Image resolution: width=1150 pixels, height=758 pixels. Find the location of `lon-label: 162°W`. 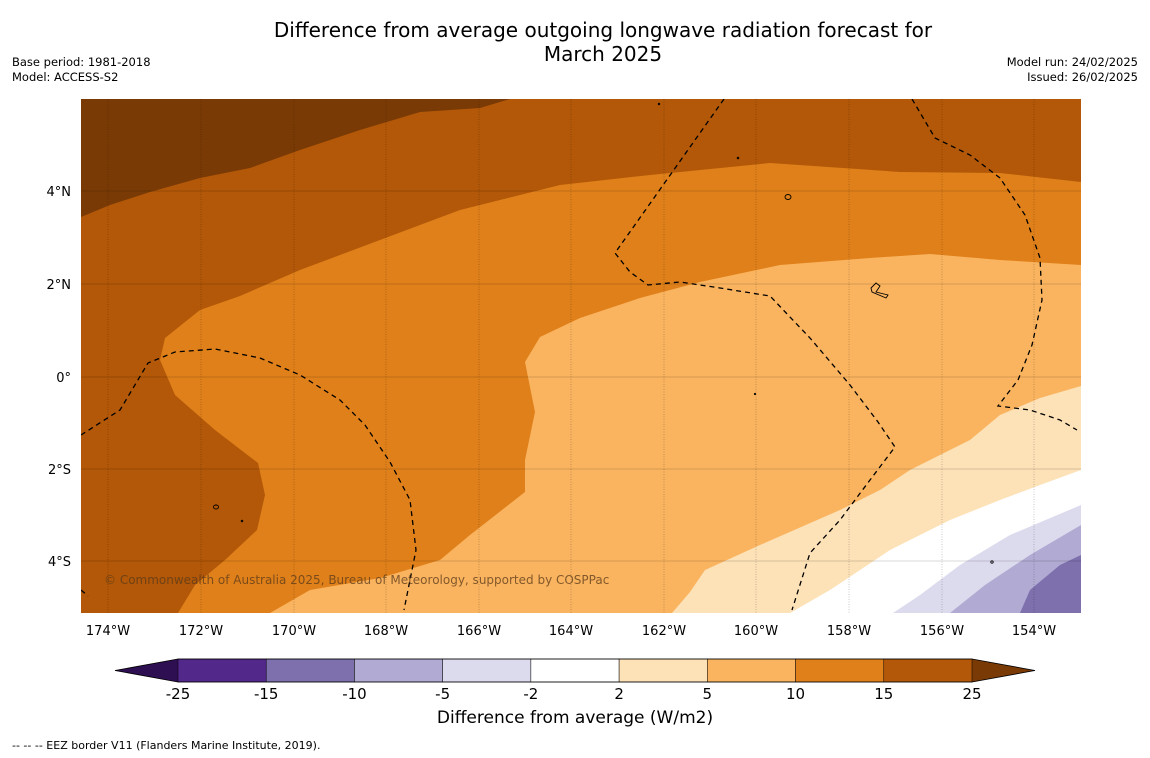

lon-label: 162°W is located at coordinates (664, 631).